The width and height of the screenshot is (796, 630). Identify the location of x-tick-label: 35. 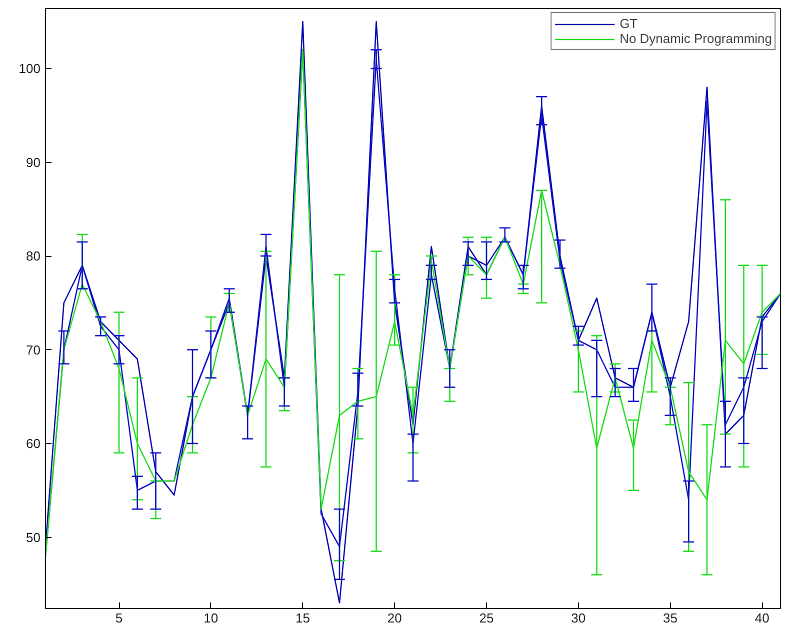
(670, 618).